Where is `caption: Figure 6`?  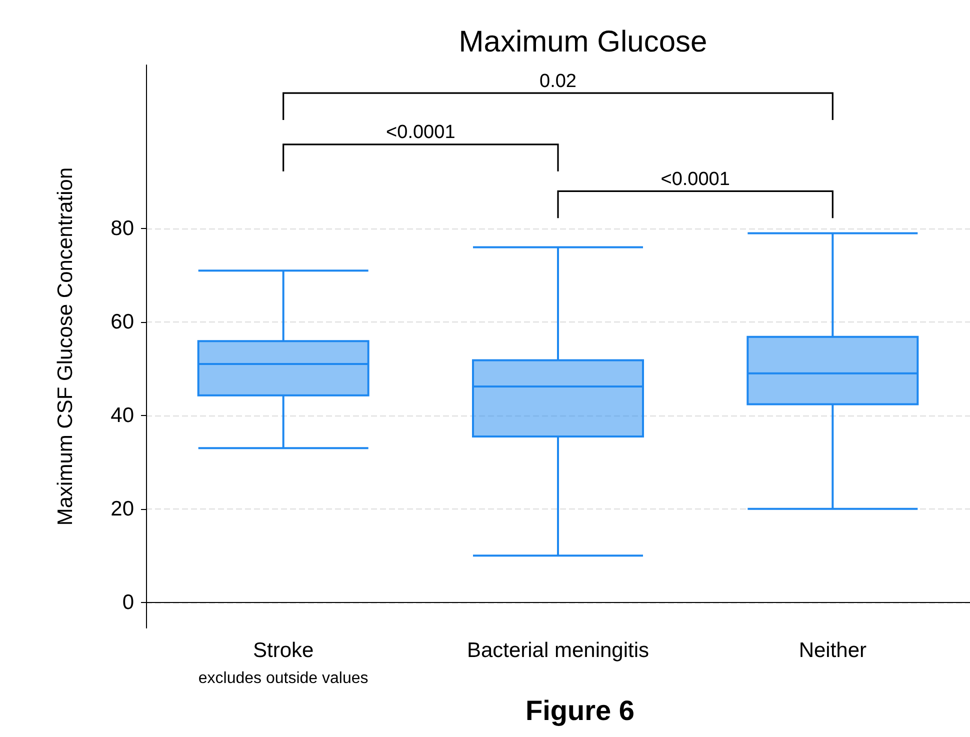
caption: Figure 6 is located at coordinates (580, 711).